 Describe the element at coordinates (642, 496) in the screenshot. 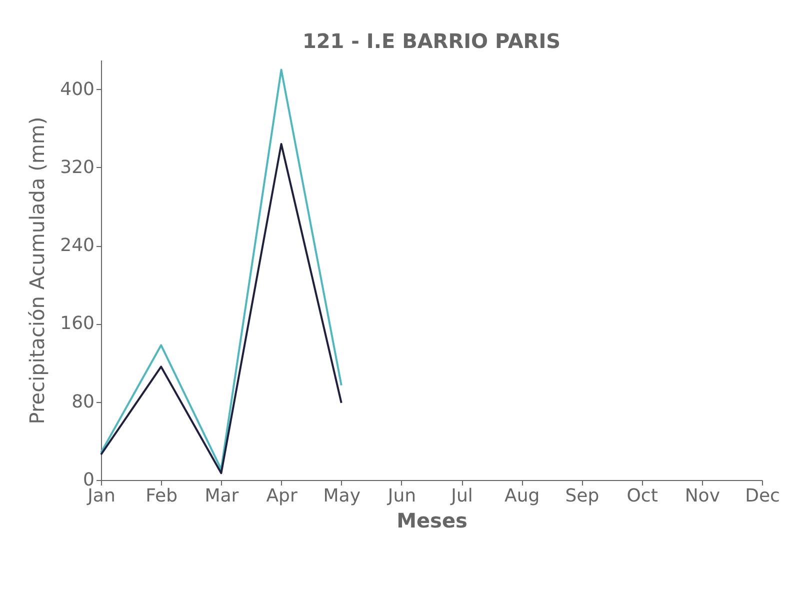

I see `x-tick-label: Oct` at that location.